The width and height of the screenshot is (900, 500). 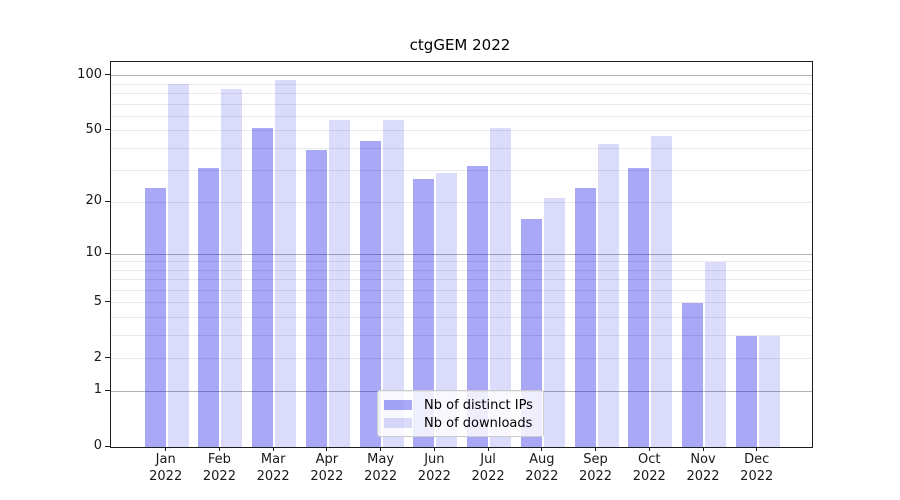 What do you see at coordinates (649, 449) in the screenshot?
I see `x-tick-mark-oct` at bounding box center [649, 449].